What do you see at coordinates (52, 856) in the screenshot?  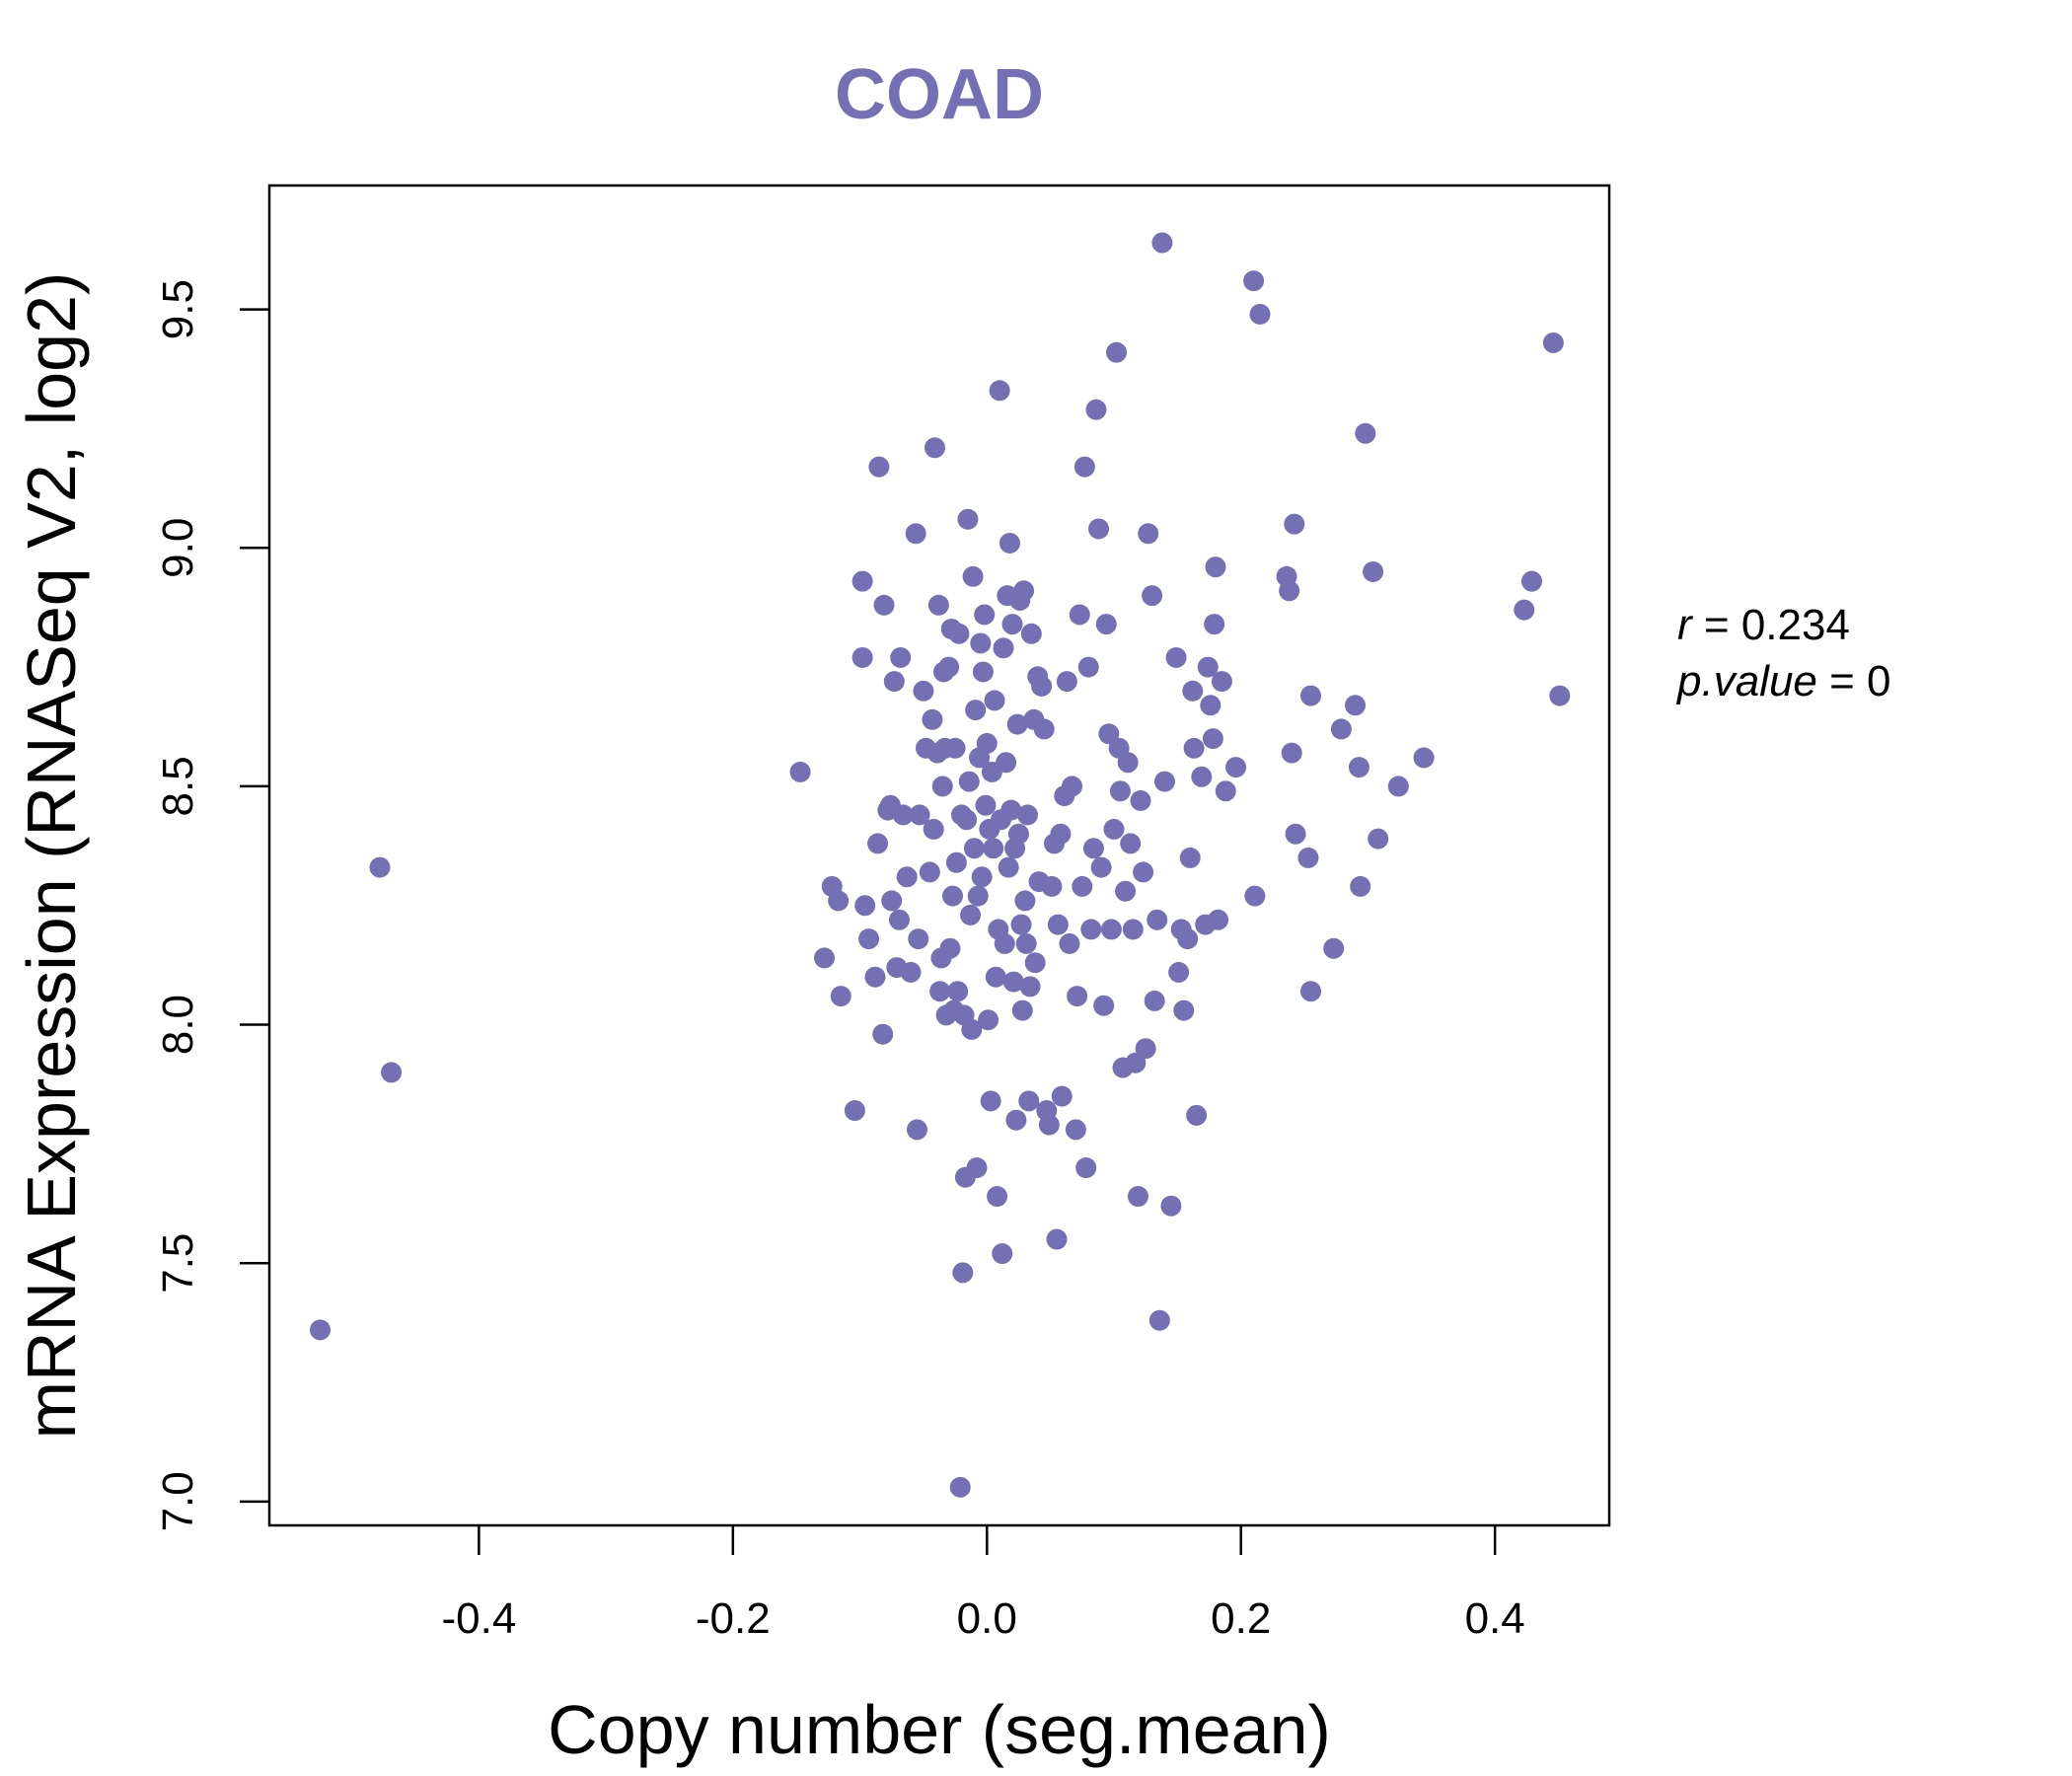 I see `y-axis-label: mRNA Expression (RNASeq V2, log2)` at bounding box center [52, 856].